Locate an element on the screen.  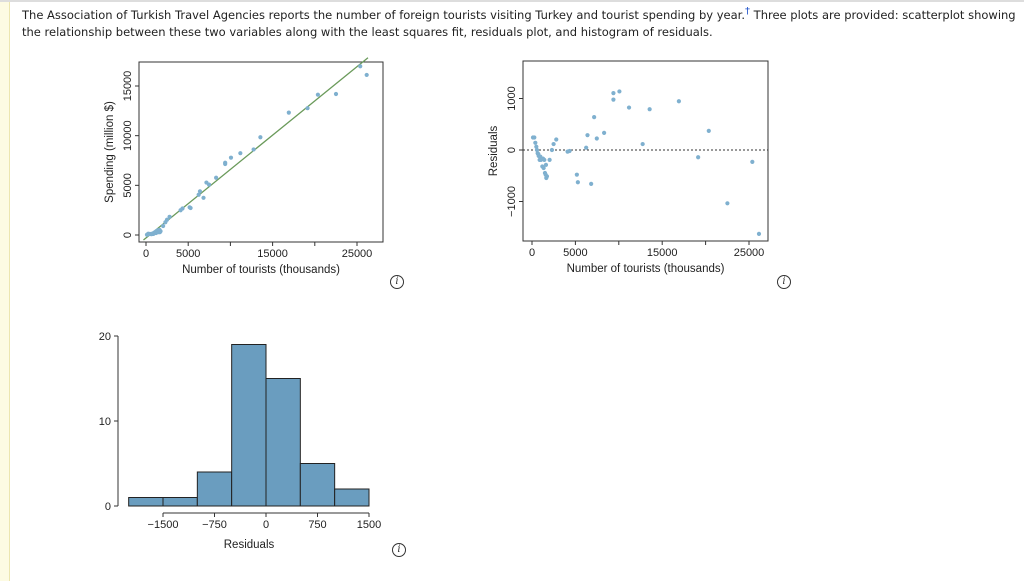
fit-line is located at coordinates (256, 149).